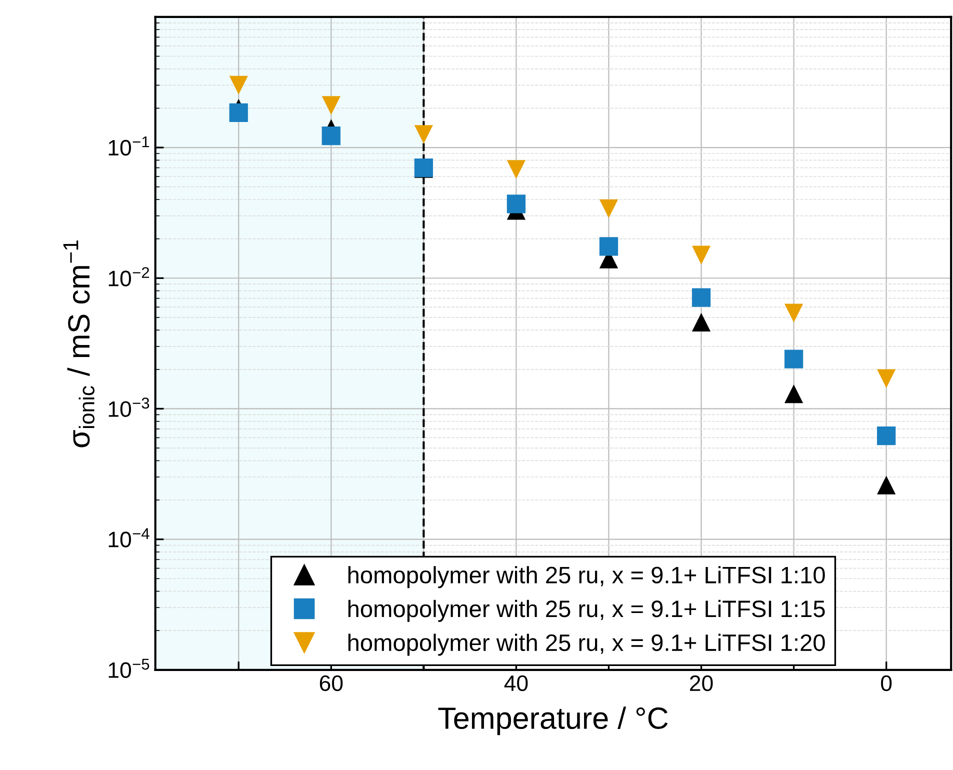  I want to click on y-tick-label: 10$^{−5}$, so click(129, 668).